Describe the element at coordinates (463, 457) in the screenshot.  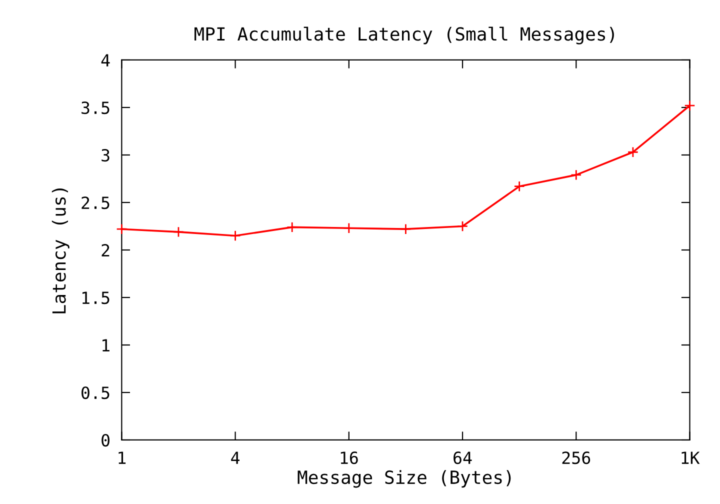
I see `x-tick-label: 64` at that location.